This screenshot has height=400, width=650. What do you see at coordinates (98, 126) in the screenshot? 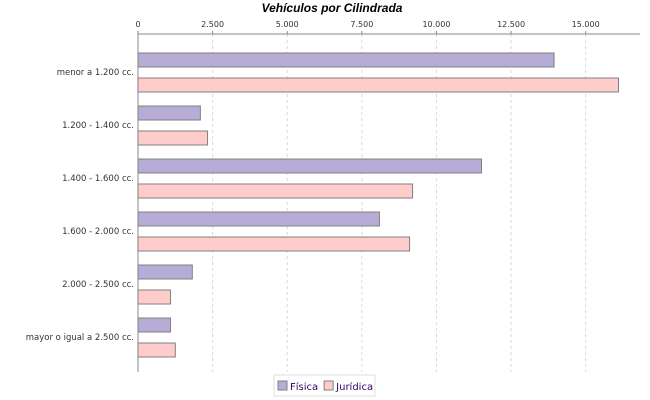
I see `category-label: 1.200 - 1.400 cc.` at bounding box center [98, 126].